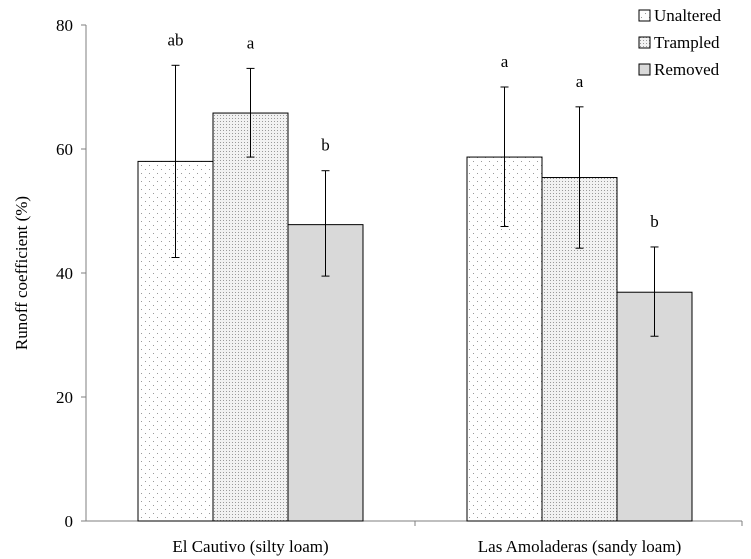 The height and width of the screenshot is (559, 751). What do you see at coordinates (175, 39) in the screenshot?
I see `significance-letter: ab` at bounding box center [175, 39].